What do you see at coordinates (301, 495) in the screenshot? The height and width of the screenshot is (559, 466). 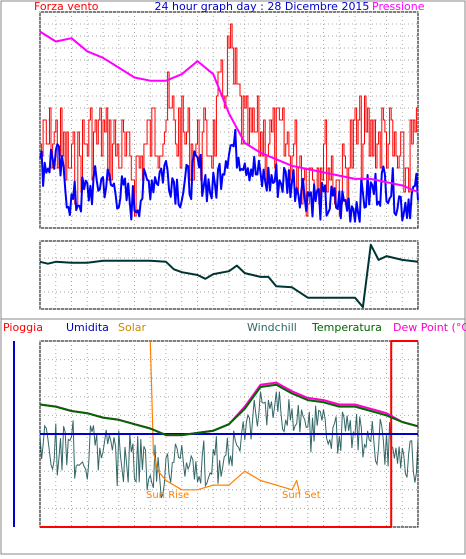 I see `sun-set-label: Sun Set` at bounding box center [301, 495].